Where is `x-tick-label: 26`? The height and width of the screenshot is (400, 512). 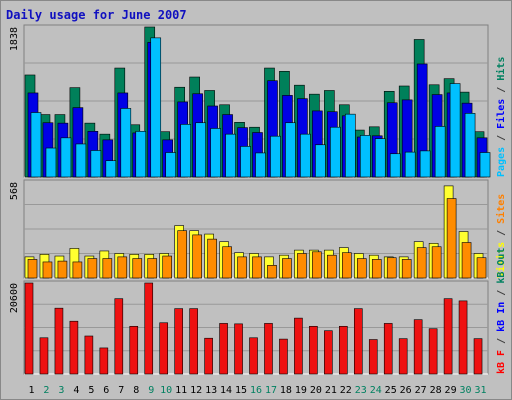 x-tick-label: 26 is located at coordinates (406, 390).